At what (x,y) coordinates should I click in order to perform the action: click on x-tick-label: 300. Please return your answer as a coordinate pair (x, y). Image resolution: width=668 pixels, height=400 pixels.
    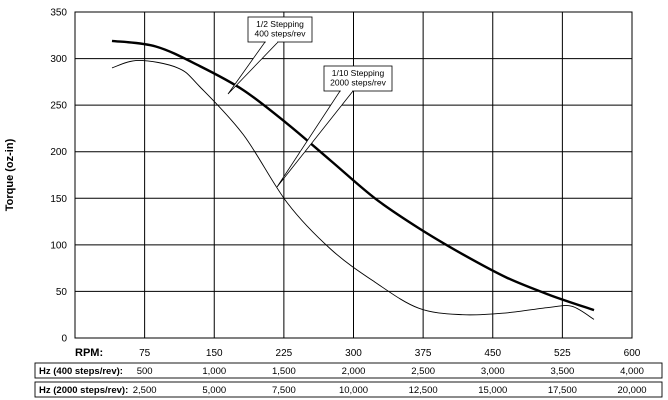
    Looking at the image, I should click on (353, 353).